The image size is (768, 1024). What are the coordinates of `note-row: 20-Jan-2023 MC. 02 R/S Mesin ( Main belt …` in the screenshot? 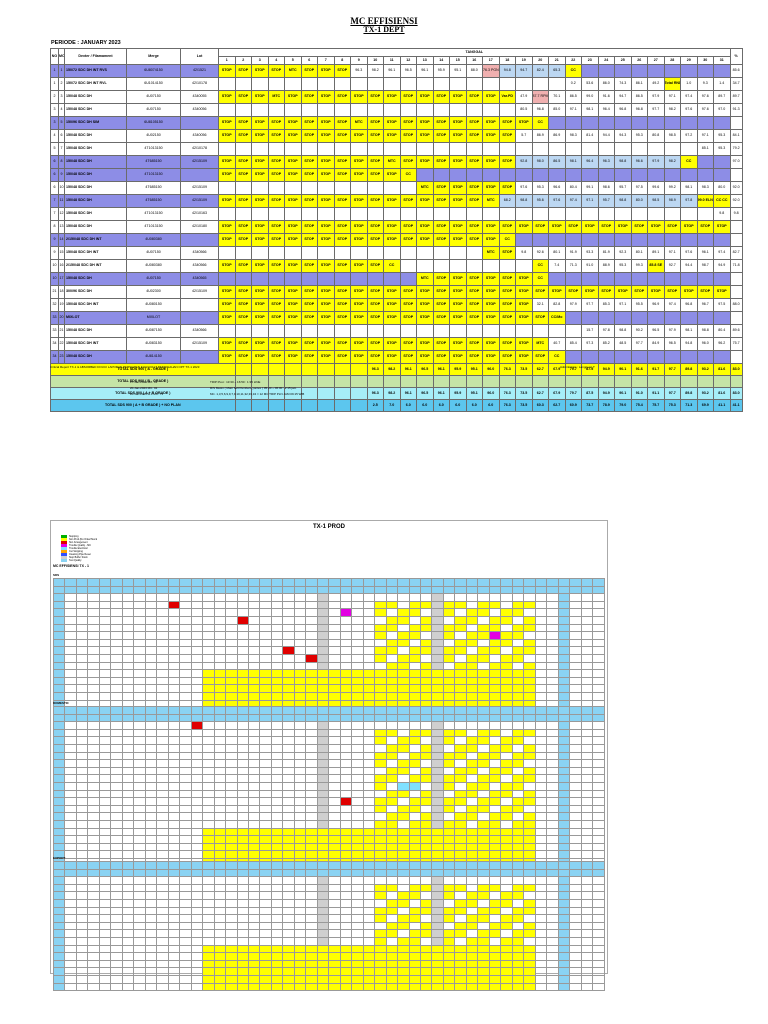 It's located at (240, 388).